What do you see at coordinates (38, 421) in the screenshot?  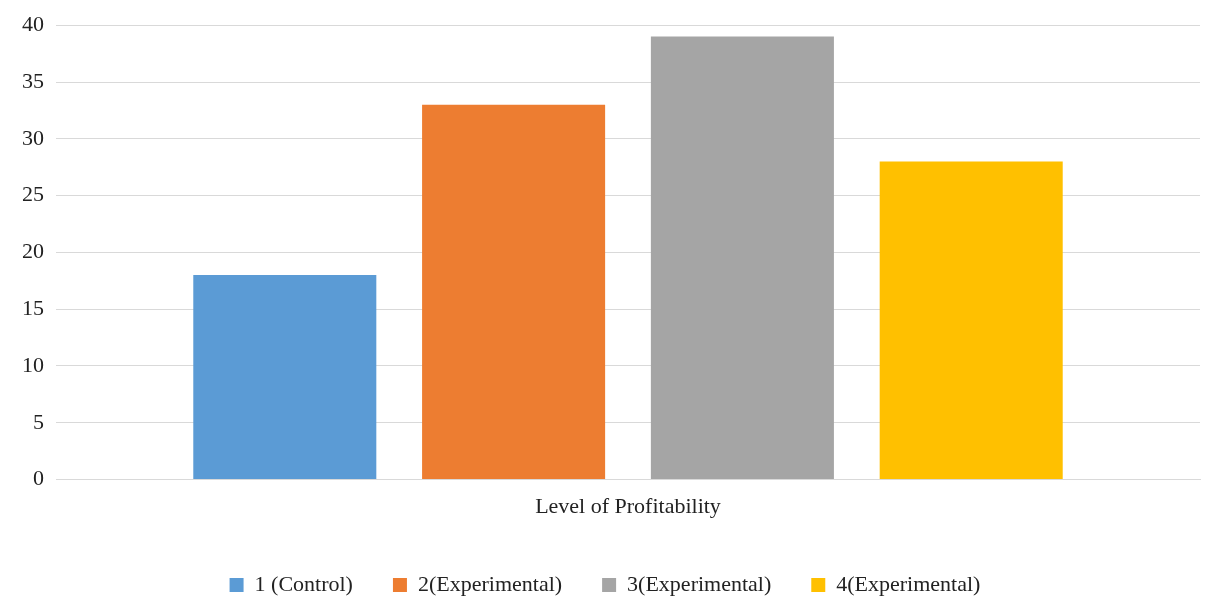 I see `y-tick-label: 5` at bounding box center [38, 421].